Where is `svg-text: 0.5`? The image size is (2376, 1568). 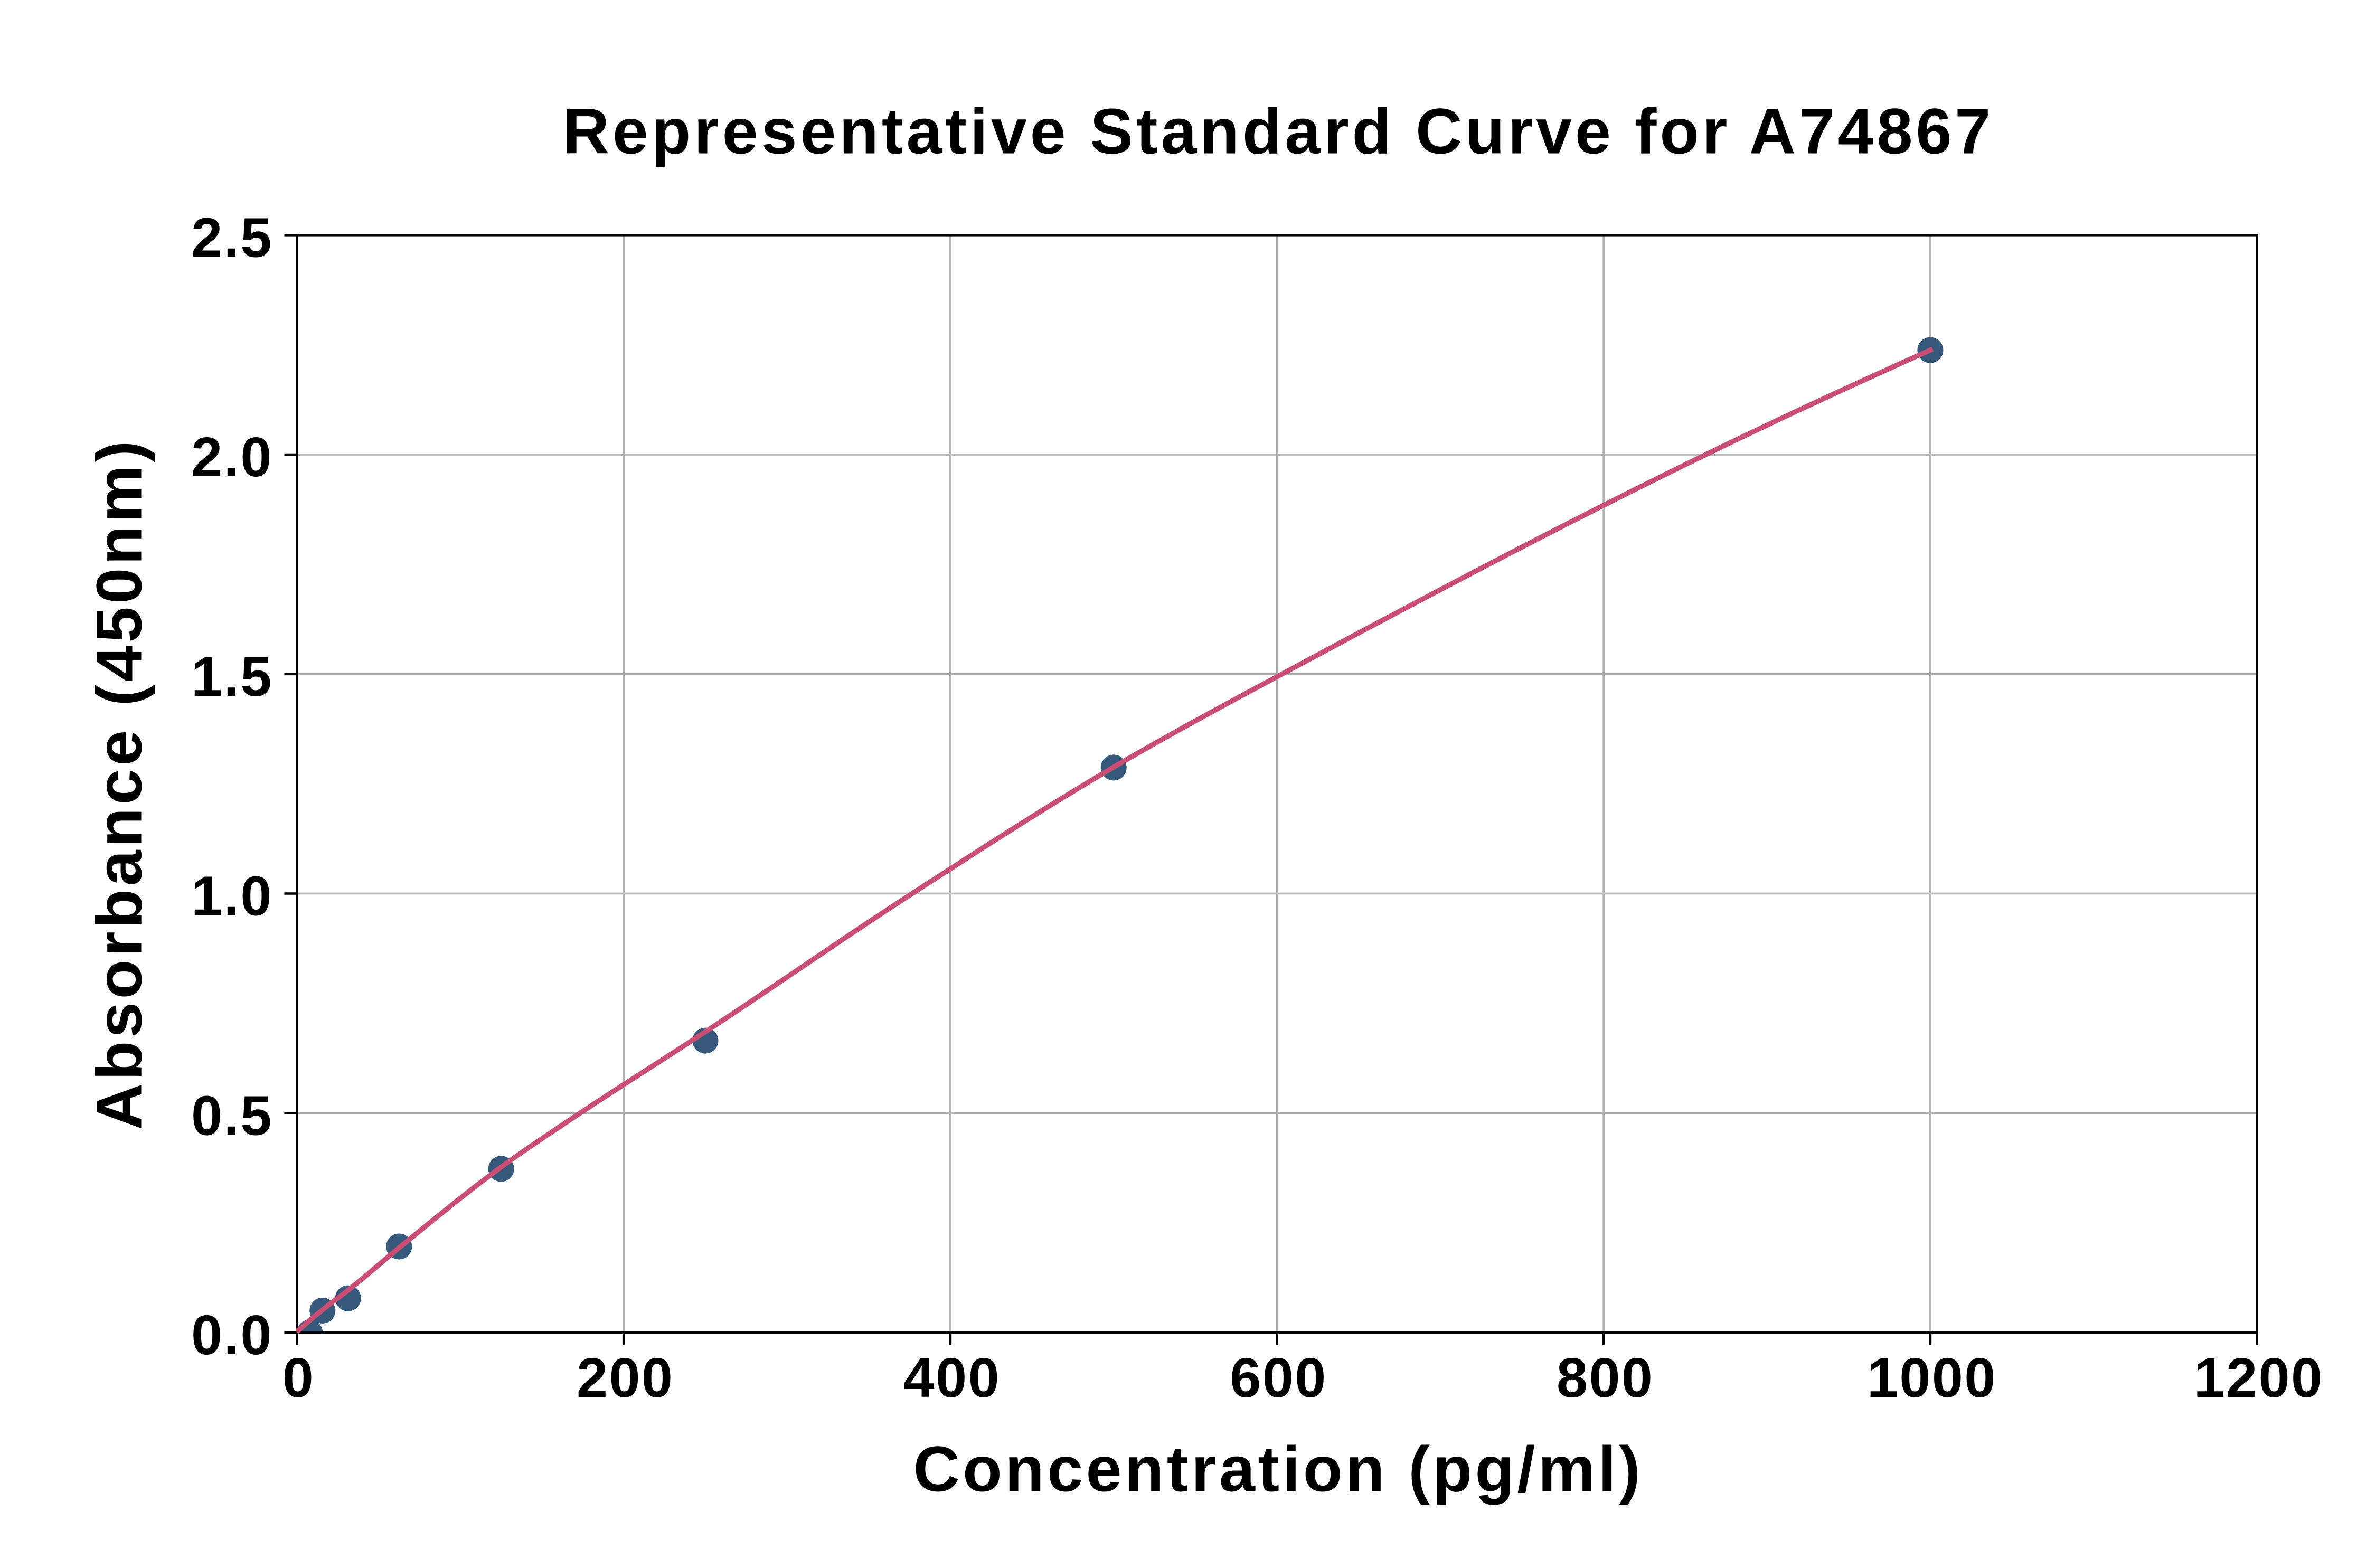 svg-text: 0.5 is located at coordinates (232, 1115).